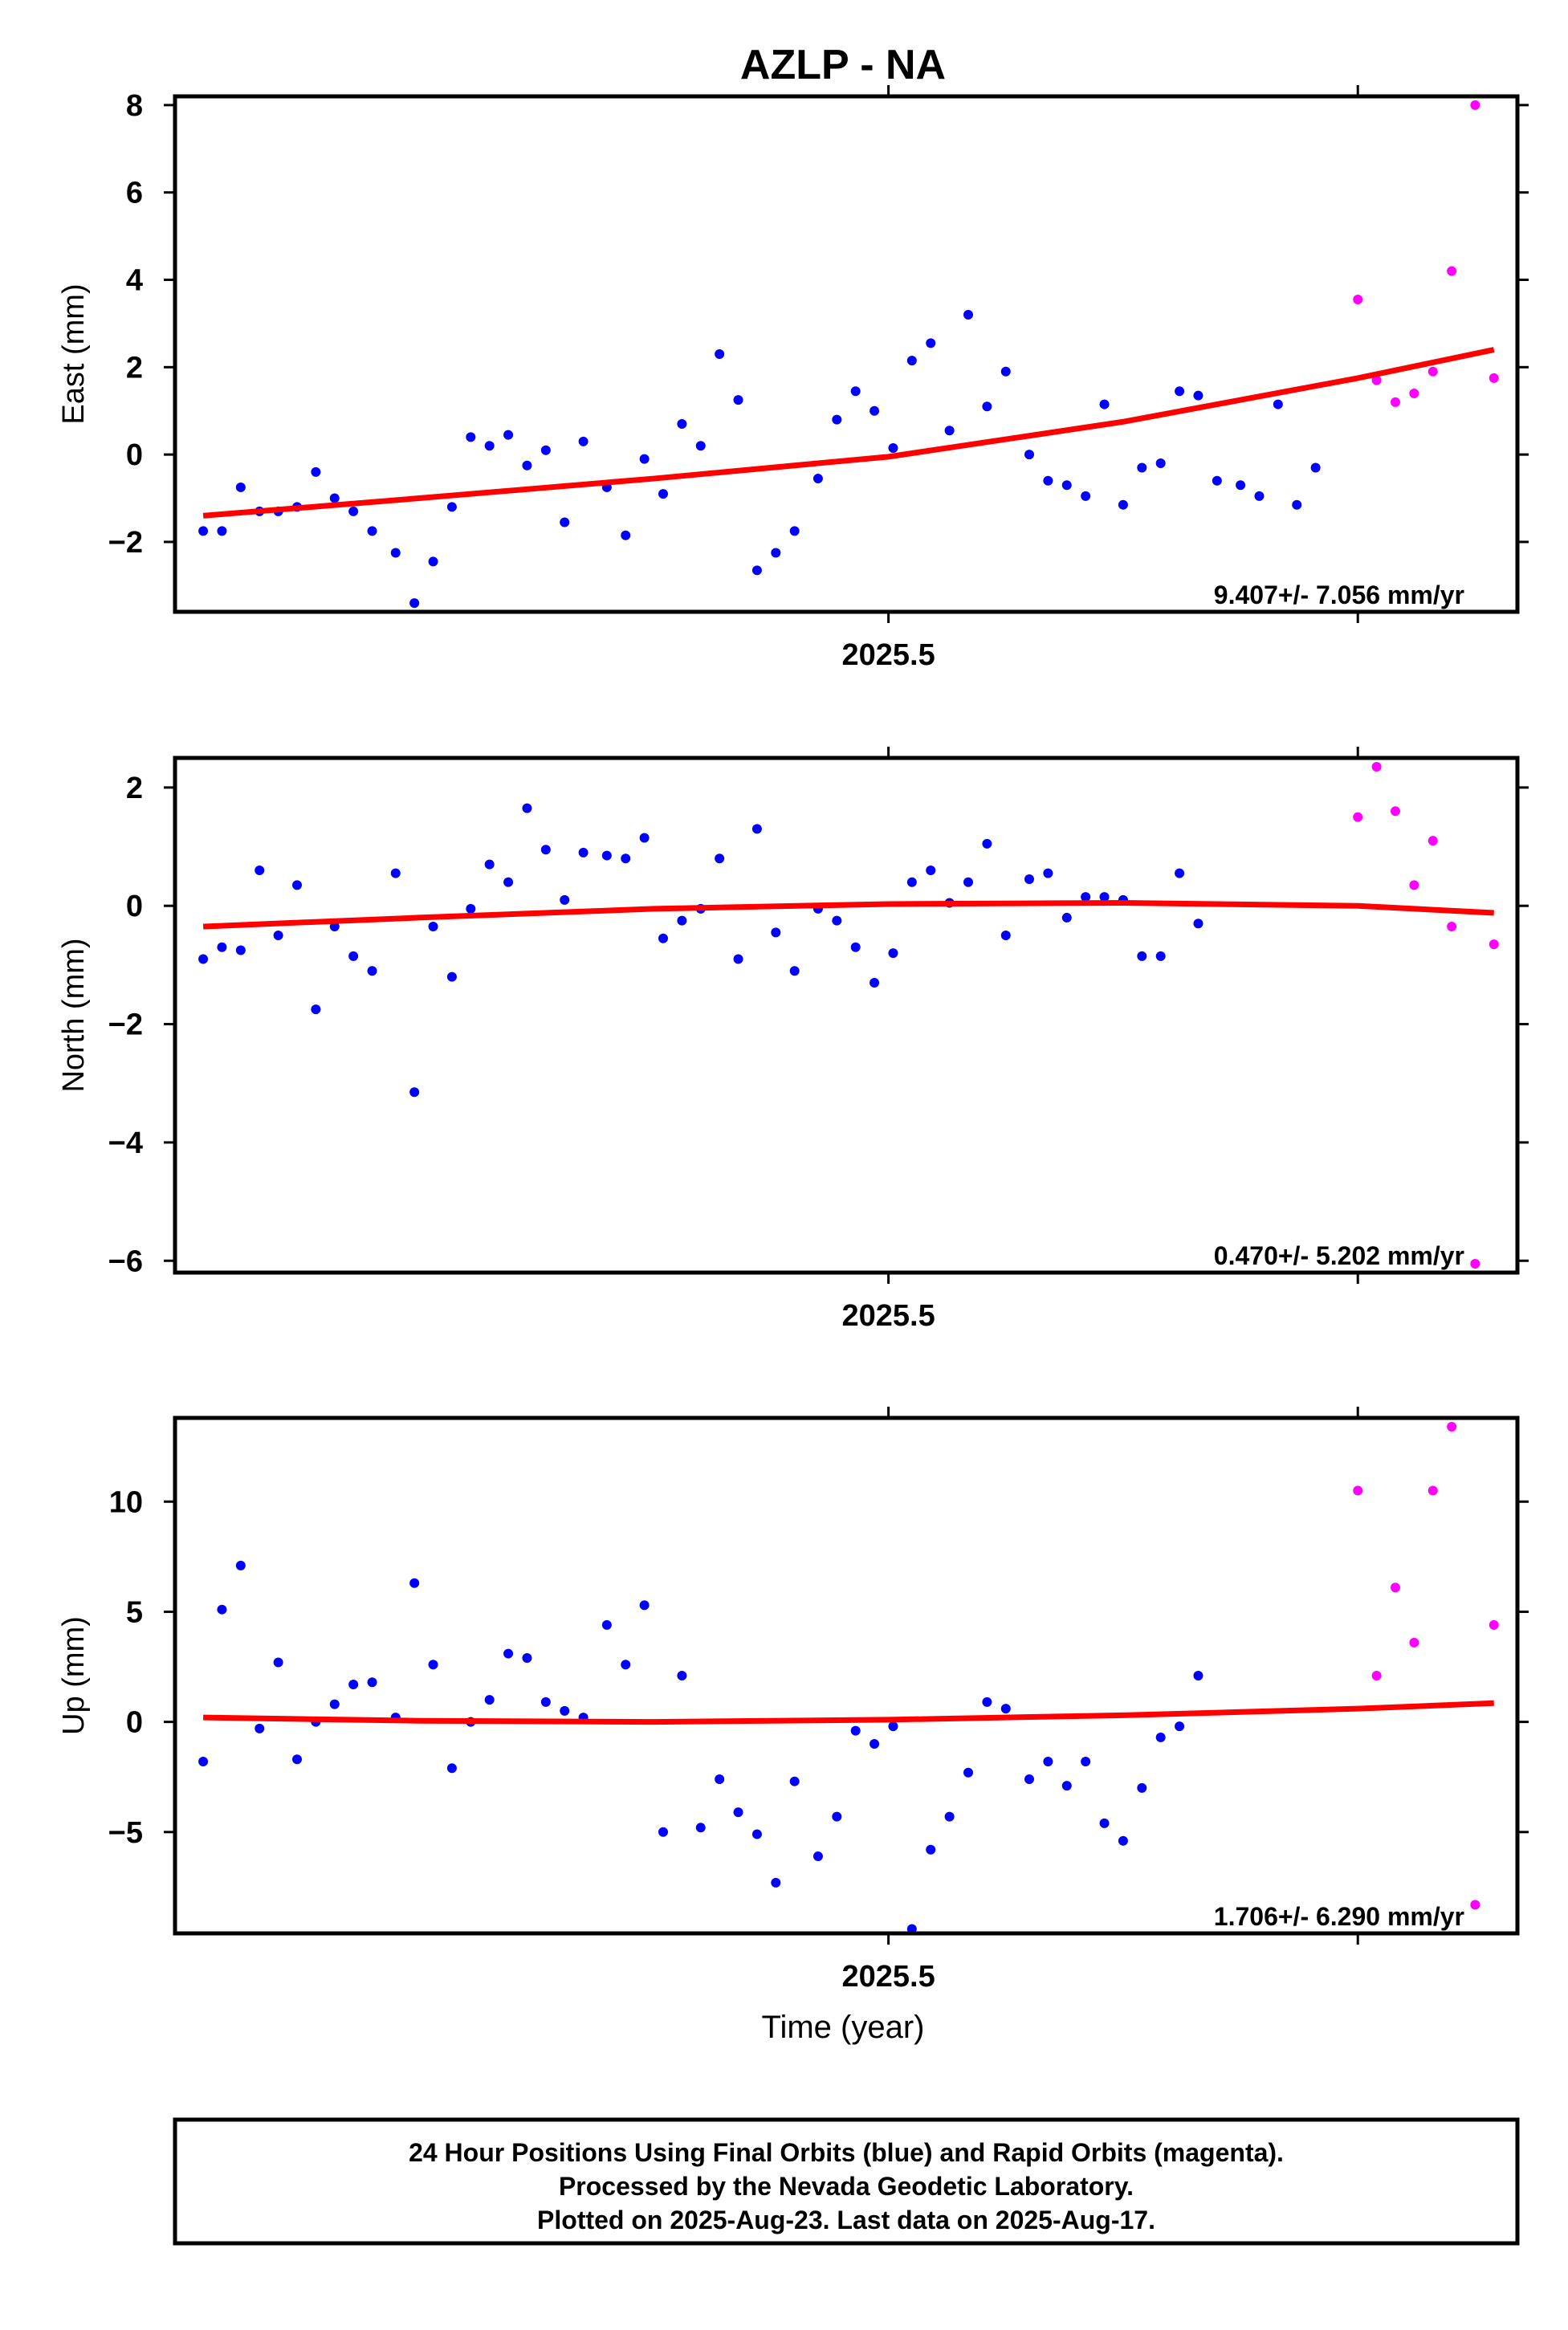 This screenshot has width=1568, height=2330. I want to click on up-rapid-point, so click(1475, 1905).